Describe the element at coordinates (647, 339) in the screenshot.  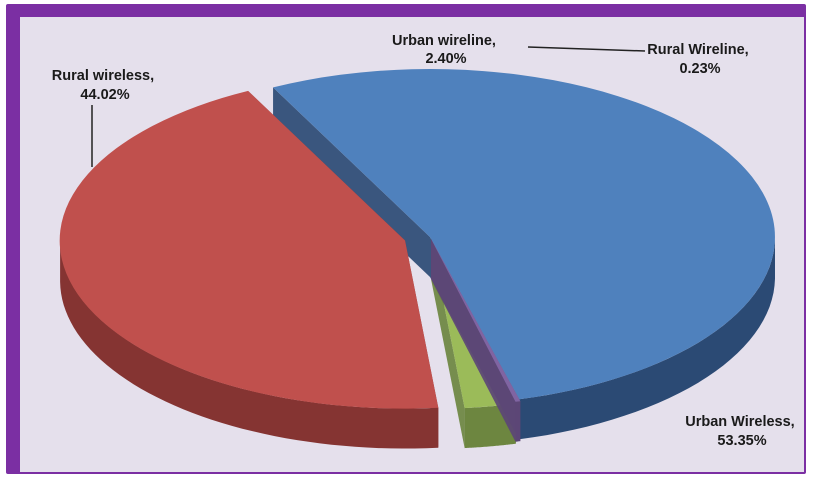
I see `slice-side-urban-wireless` at that location.